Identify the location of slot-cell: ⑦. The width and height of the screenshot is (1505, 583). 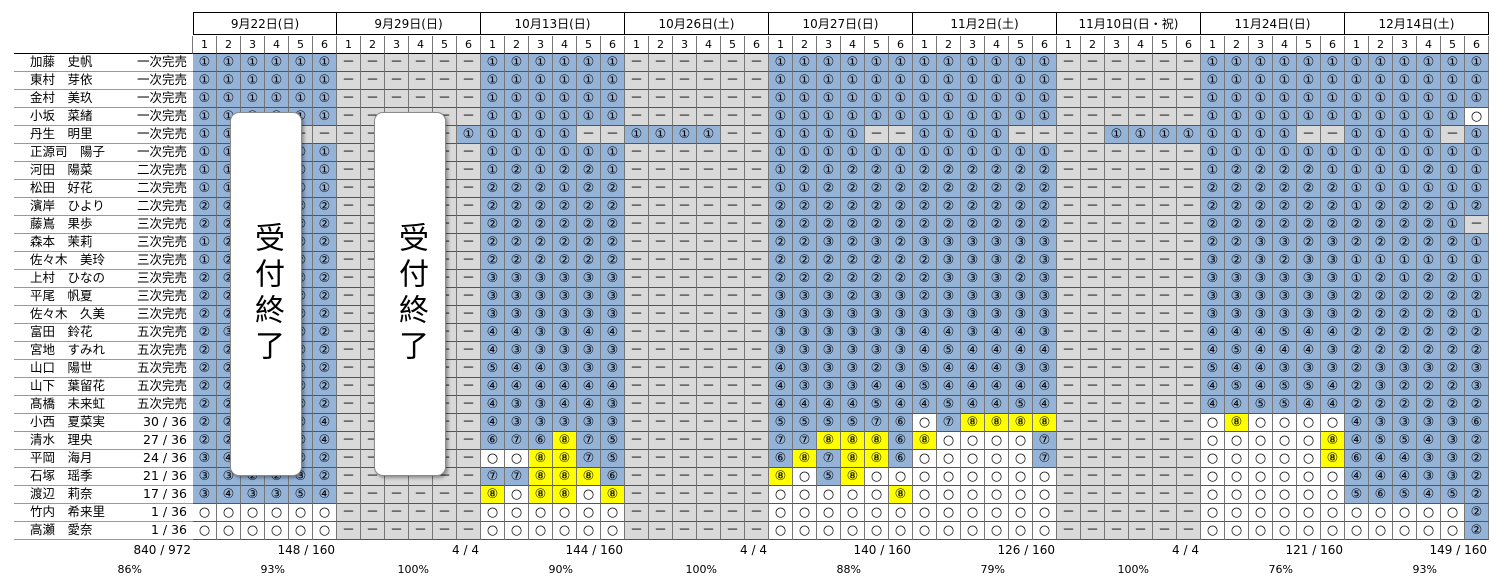
(1045, 441).